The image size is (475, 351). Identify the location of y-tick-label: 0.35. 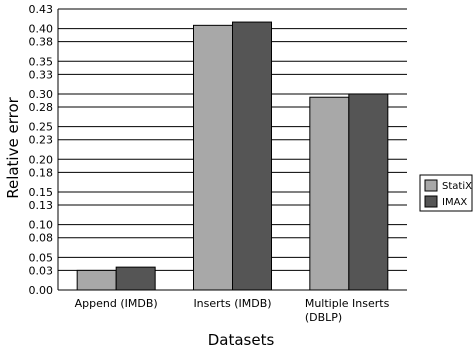
(41, 61).